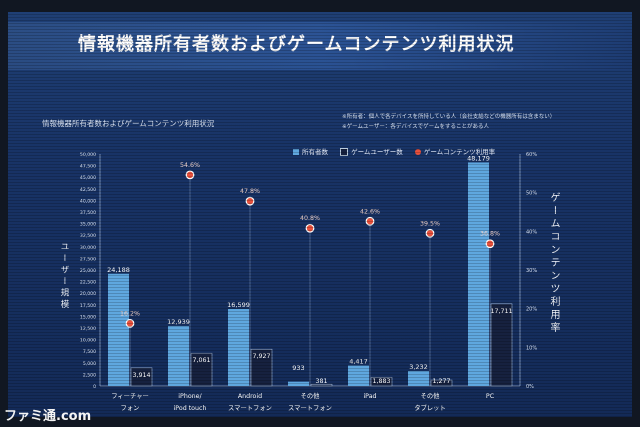  Describe the element at coordinates (490, 234) in the screenshot. I see `rate-data-label: 36.8%` at that location.